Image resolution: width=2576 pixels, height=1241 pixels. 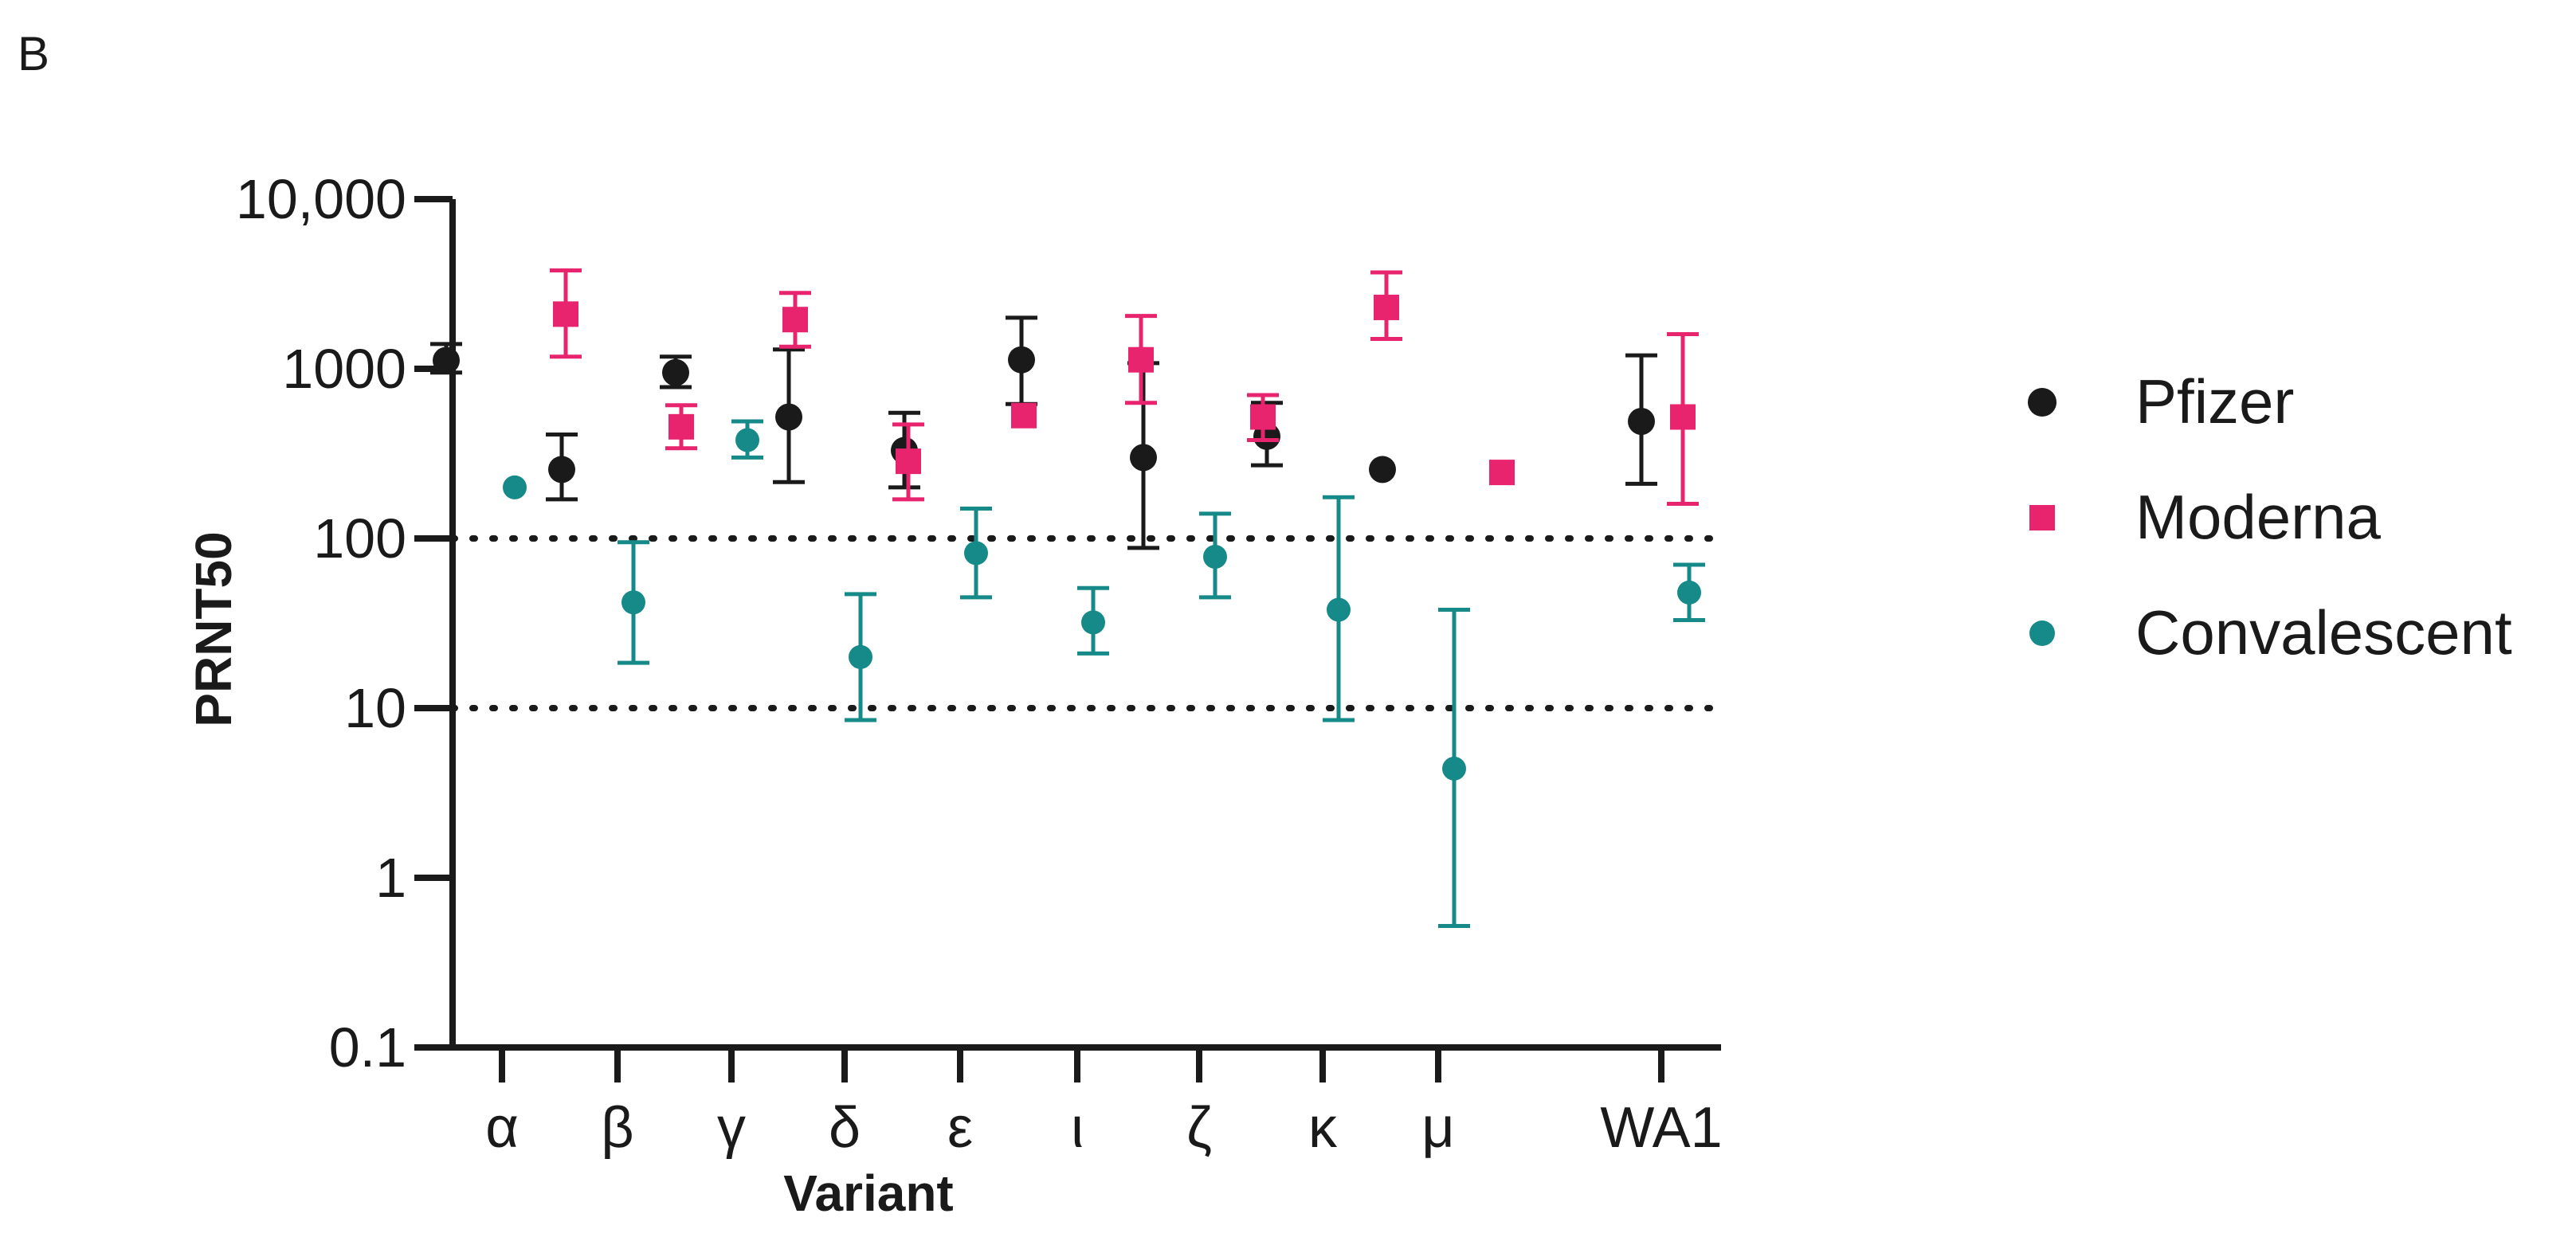 I want to click on y-tick-label: 100, so click(x=359, y=538).